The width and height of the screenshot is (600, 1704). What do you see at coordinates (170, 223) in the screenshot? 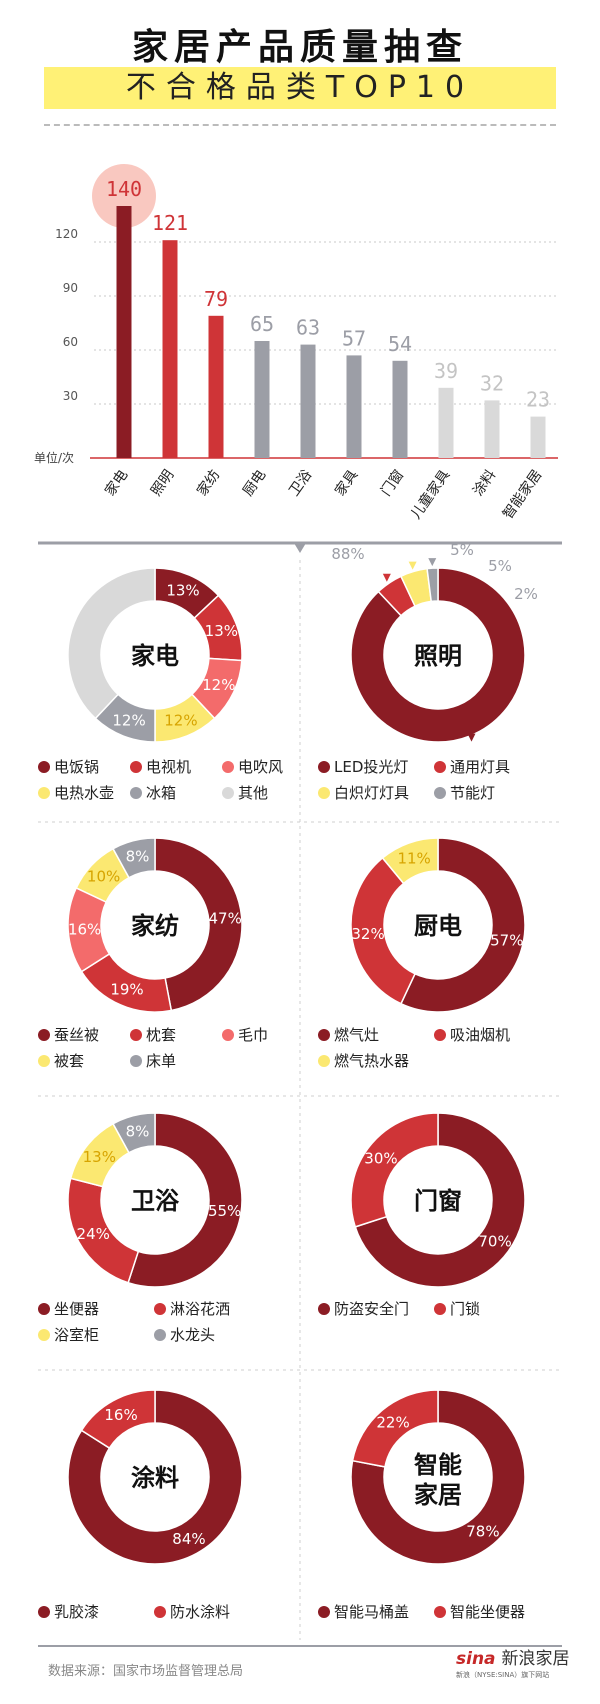
I see `bar-value-label-1: 121` at bounding box center [170, 223].